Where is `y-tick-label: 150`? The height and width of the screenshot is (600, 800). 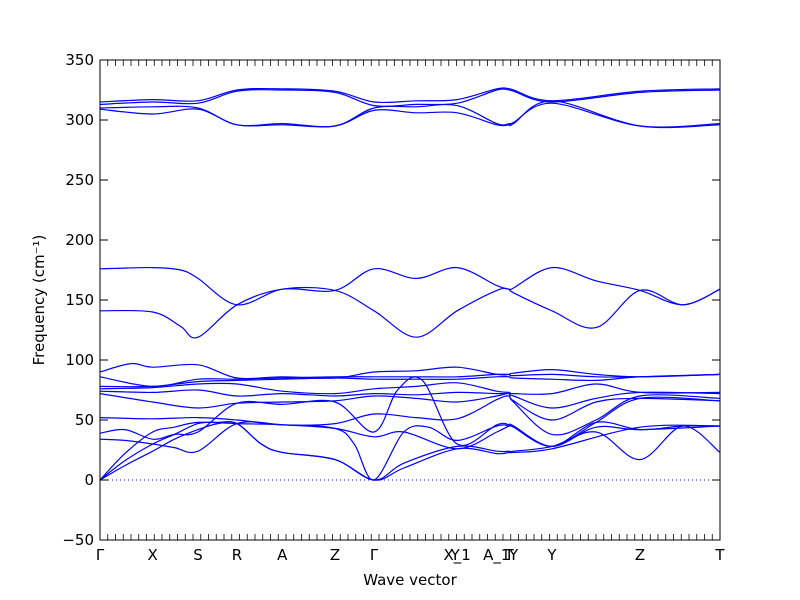
y-tick-label: 150 is located at coordinates (79, 300).